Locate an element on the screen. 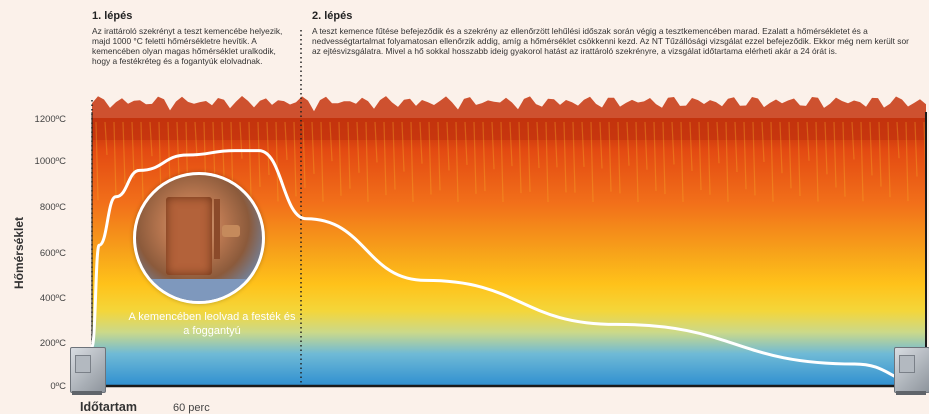  step-1-title: 1. lépés is located at coordinates (192, 16).